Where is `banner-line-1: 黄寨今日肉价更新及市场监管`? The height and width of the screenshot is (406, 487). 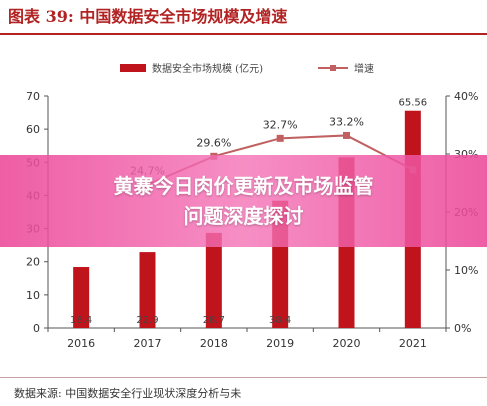 banner-line-1: 黄寨今日肉价更新及市场监管 is located at coordinates (243, 186).